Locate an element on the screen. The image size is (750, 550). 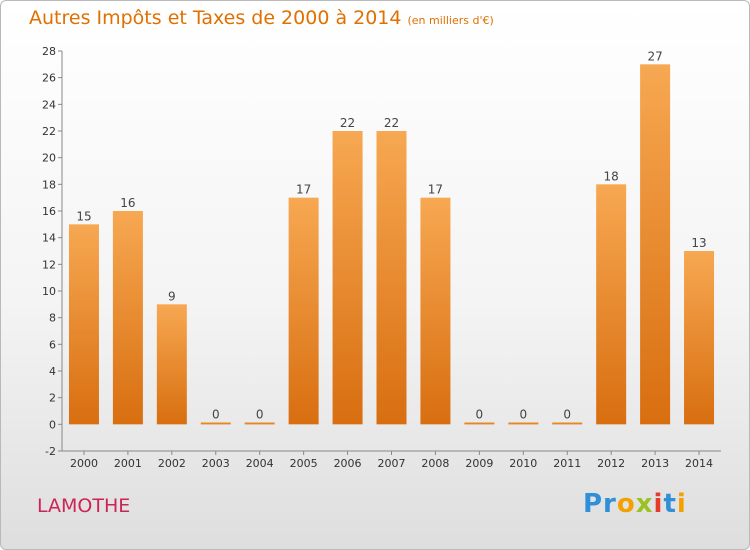
logo-part: o is located at coordinates (626, 504).